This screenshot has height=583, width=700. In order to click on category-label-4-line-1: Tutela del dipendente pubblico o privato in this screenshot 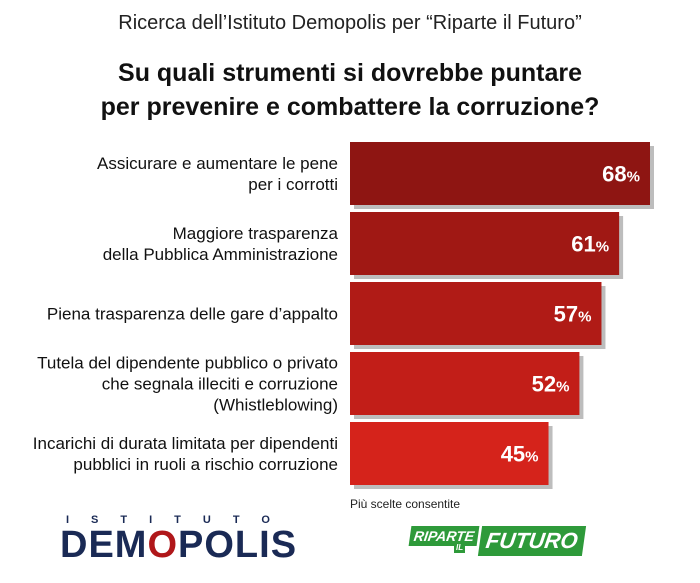, I will do `click(187, 363)`.